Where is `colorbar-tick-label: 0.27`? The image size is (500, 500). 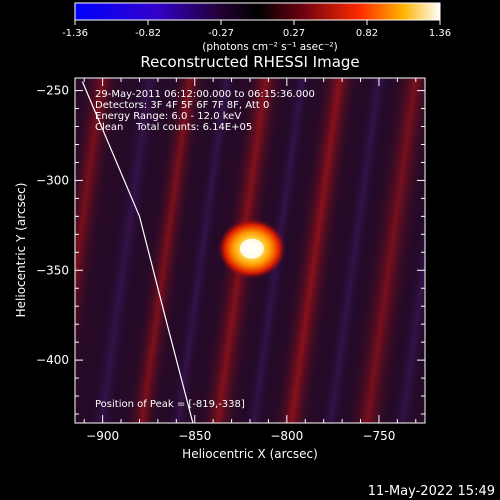
colorbar-tick-label: 0.27 is located at coordinates (294, 33).